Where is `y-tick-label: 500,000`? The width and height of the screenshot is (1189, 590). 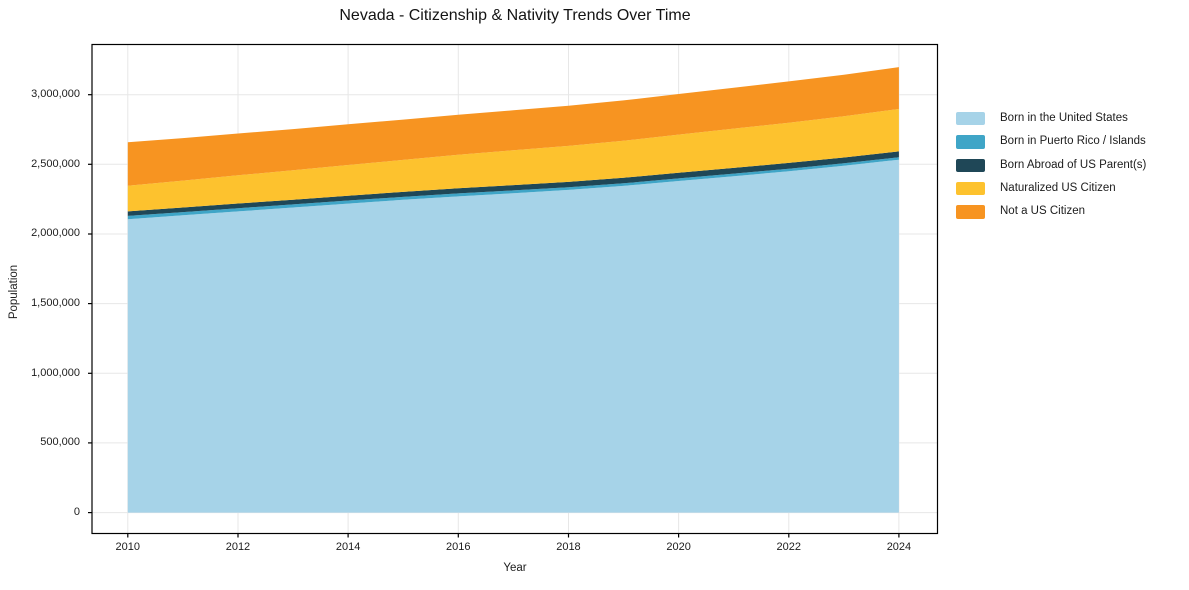
y-tick-label: 500,000 is located at coordinates (60, 442).